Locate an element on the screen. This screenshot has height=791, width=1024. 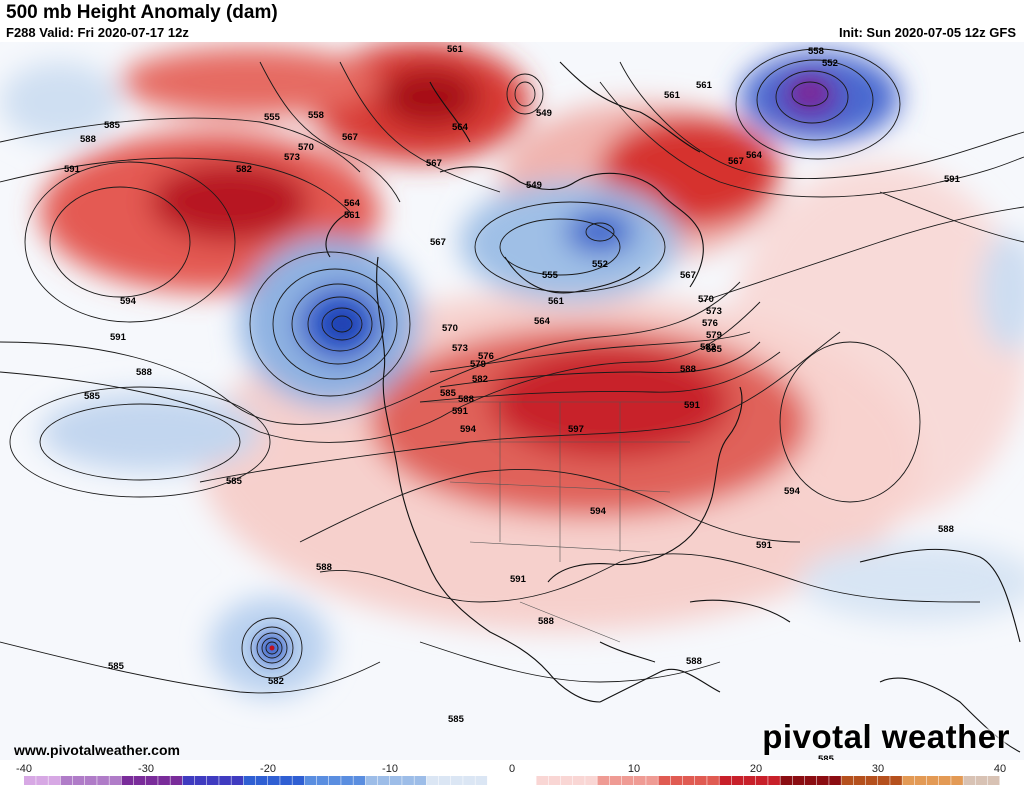
low-center-marker is located at coordinates (272, 648).